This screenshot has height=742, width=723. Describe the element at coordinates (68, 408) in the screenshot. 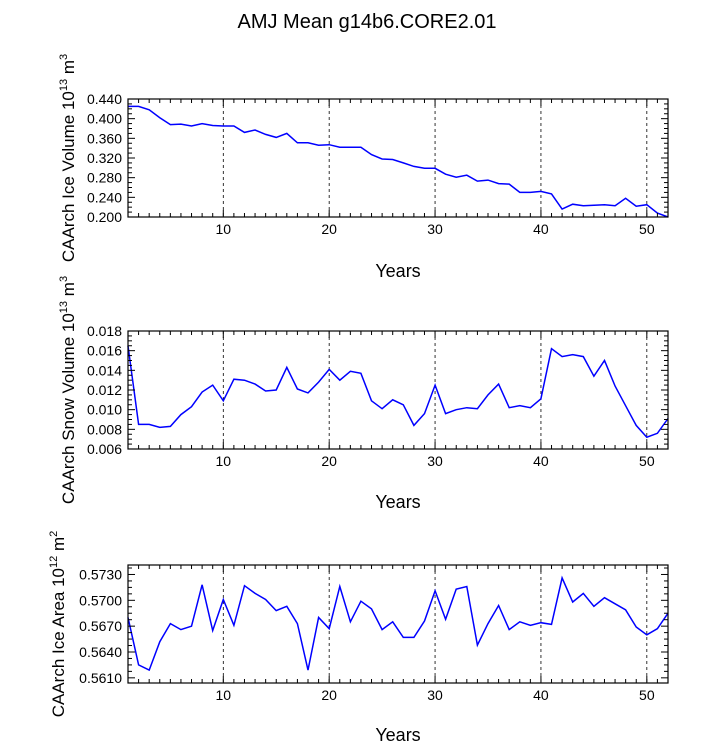

I see `y-axis-title-text: CAArch Snow Volume 10` at that location.